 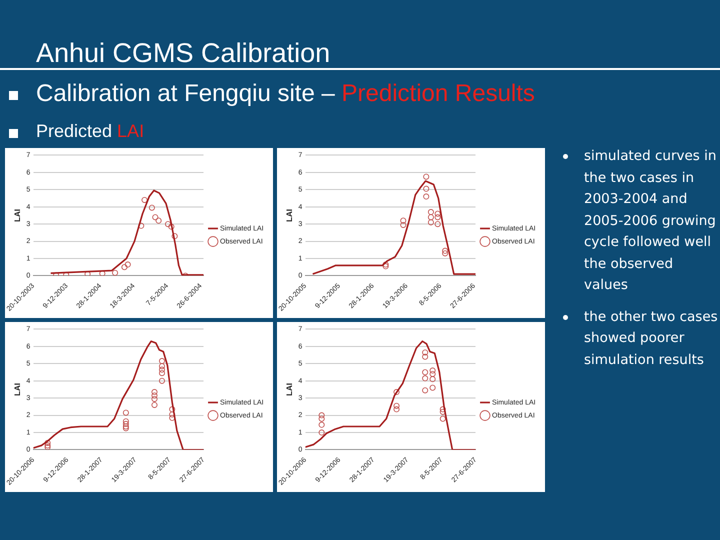 What do you see at coordinates (130, 131) in the screenshot?
I see `text: LAI` at bounding box center [130, 131].